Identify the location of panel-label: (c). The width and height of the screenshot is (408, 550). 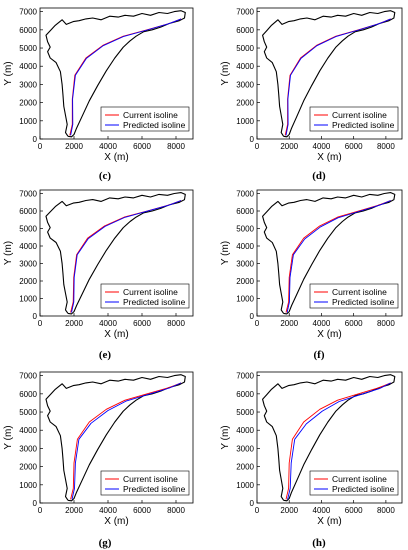
(105, 176).